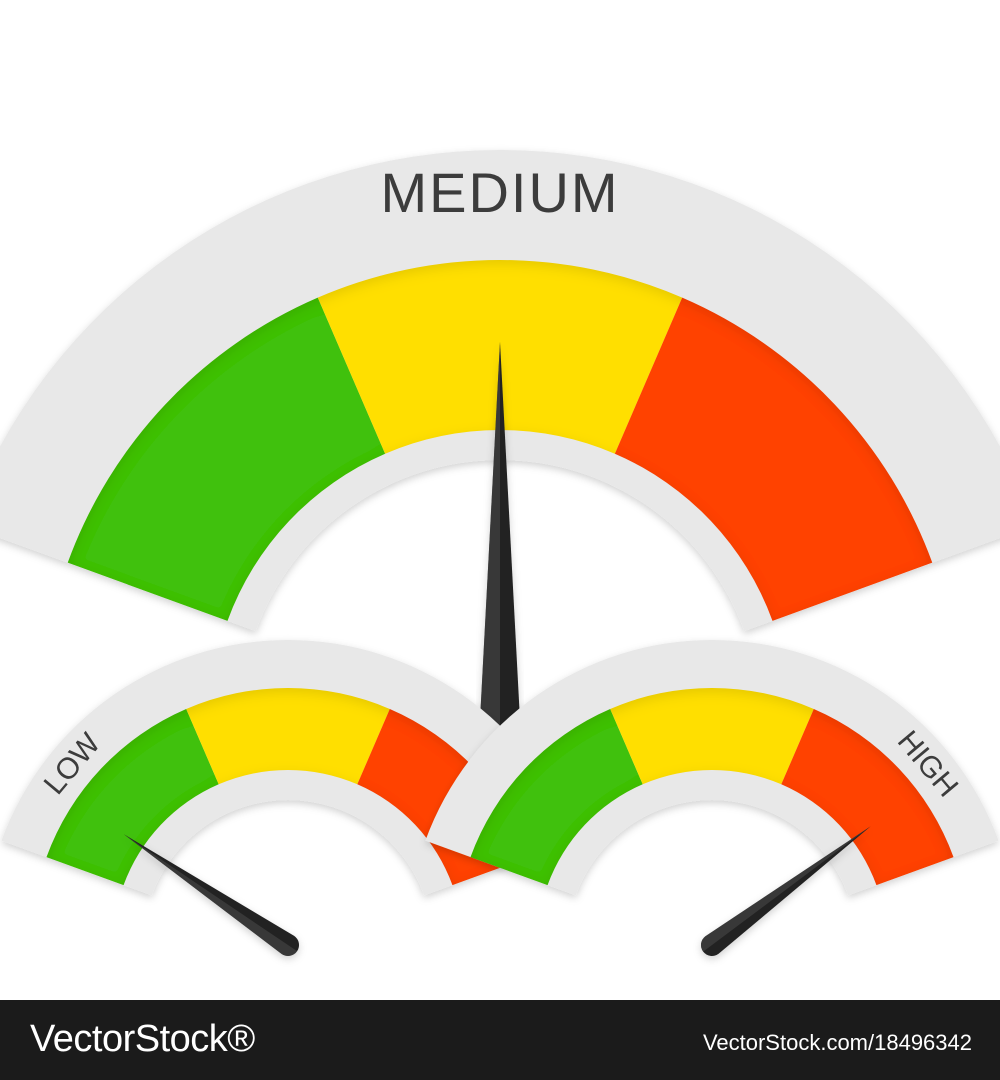 Image resolution: width=1000 pixels, height=1080 pixels. What do you see at coordinates (142, 1039) in the screenshot?
I see `vectorstock-brand: VectorStock®` at bounding box center [142, 1039].